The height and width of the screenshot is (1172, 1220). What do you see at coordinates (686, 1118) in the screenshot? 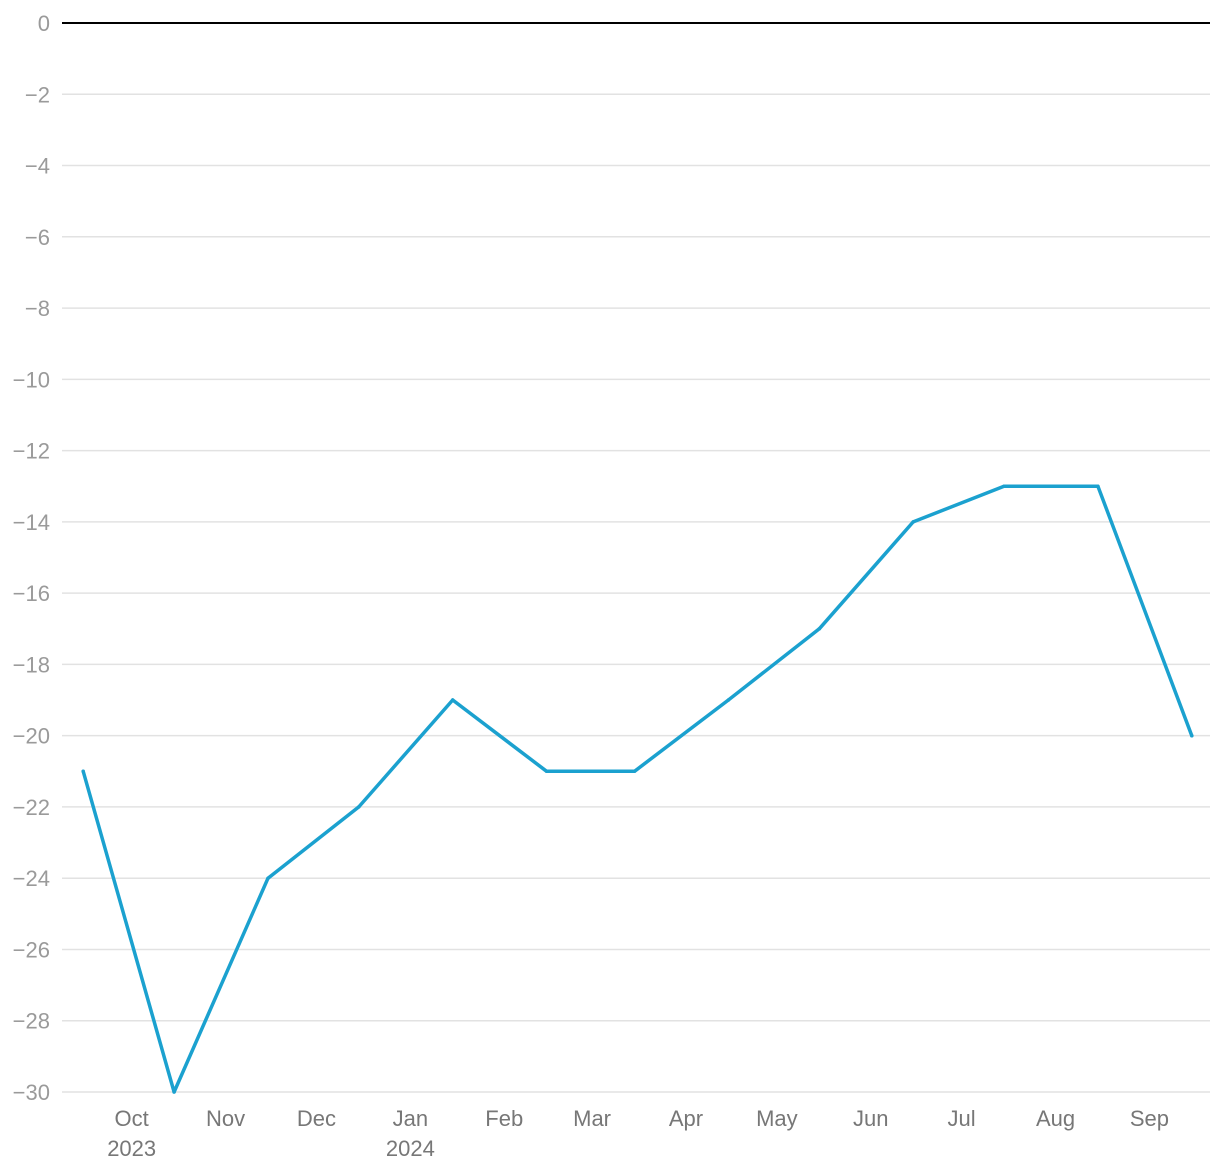
I see `x-tick-label: Apr` at bounding box center [686, 1118].